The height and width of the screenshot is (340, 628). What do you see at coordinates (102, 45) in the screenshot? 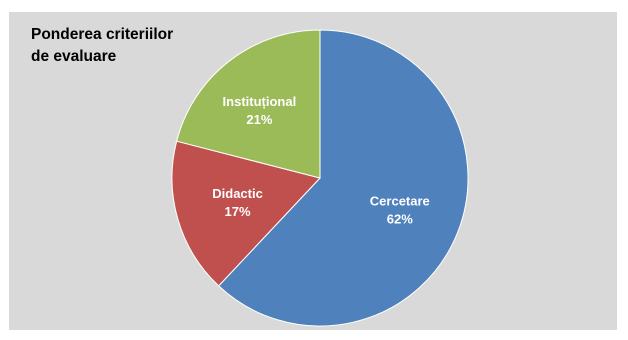
I see `chart-title: Ponderea criteriilor de evaluare` at bounding box center [102, 45].